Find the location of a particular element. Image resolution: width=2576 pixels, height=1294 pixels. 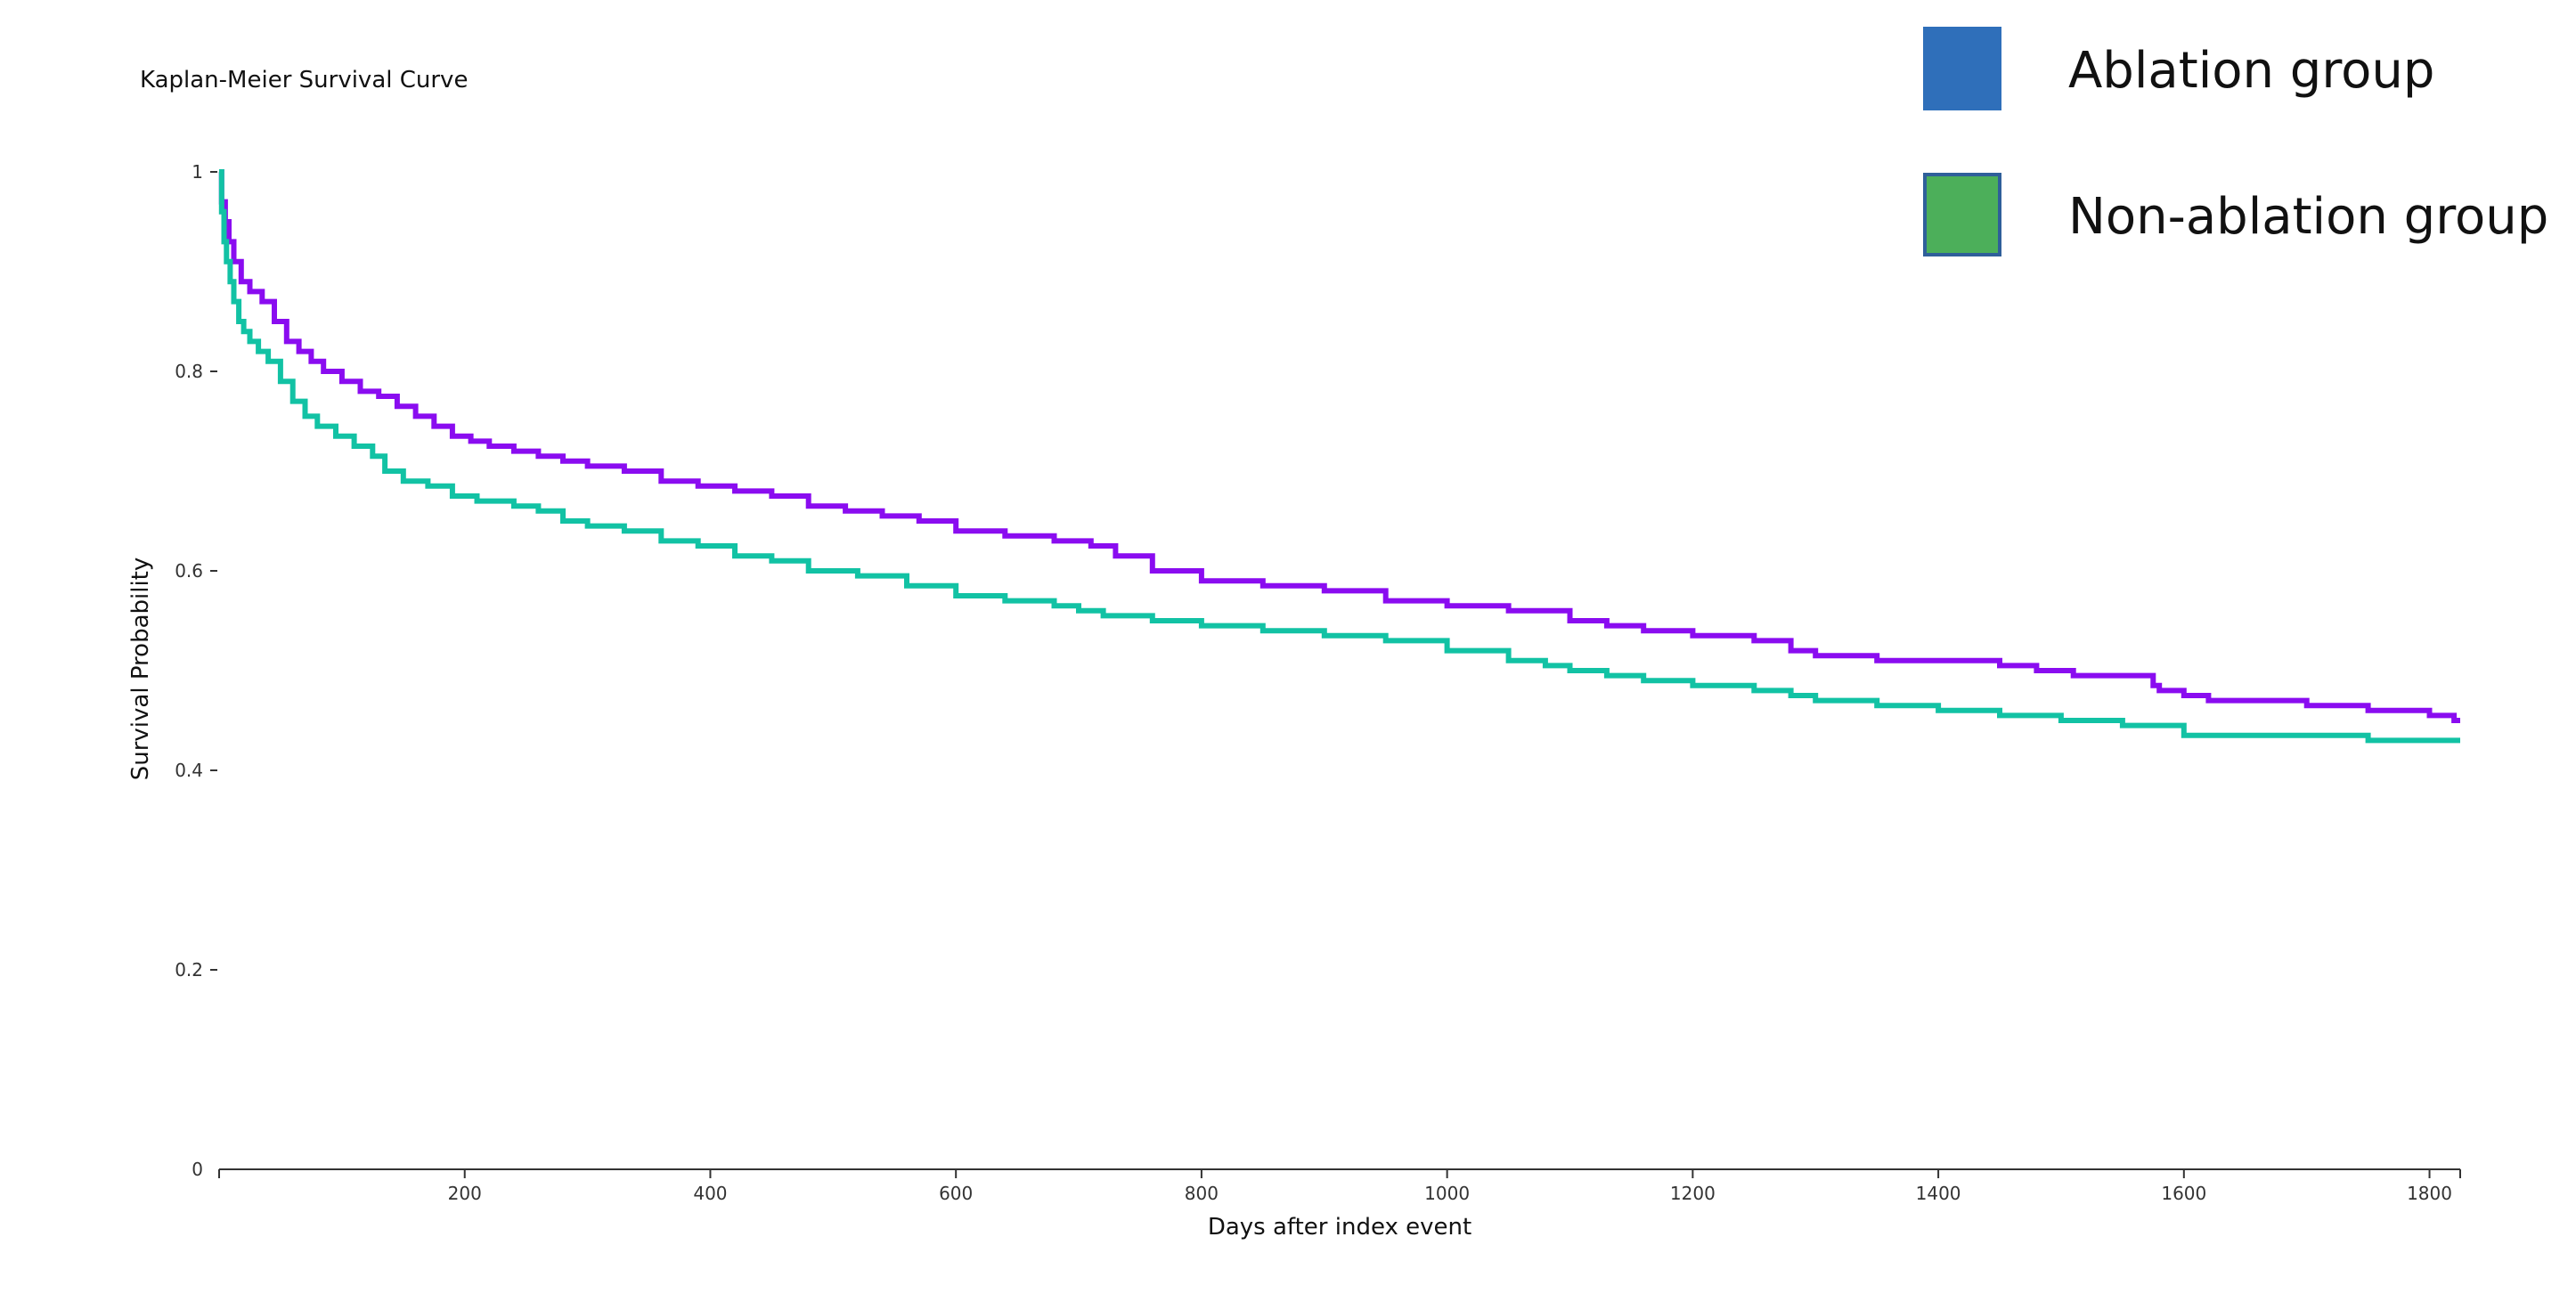

y-tick-label: 0.4 is located at coordinates (189, 770).